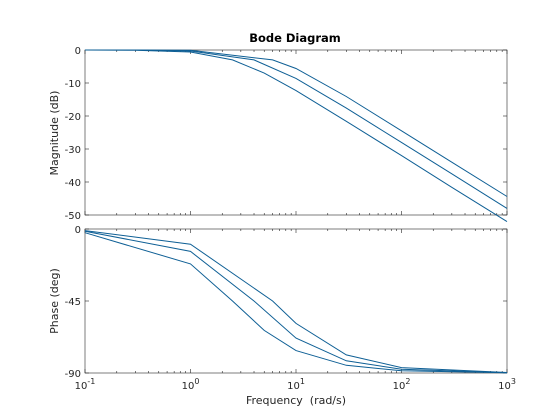 The height and width of the screenshot is (420, 560). Describe the element at coordinates (73, 302) in the screenshot. I see `phase-ytick-label: -45` at that location.